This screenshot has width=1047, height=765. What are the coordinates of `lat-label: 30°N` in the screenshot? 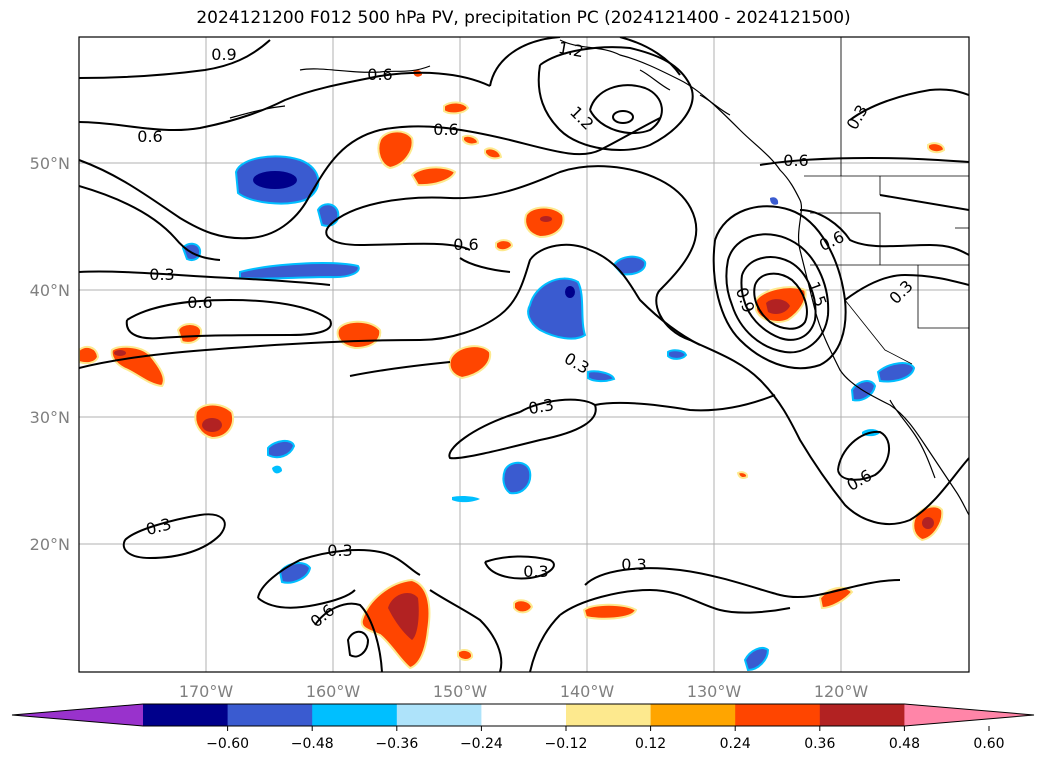 It's located at (50, 417).